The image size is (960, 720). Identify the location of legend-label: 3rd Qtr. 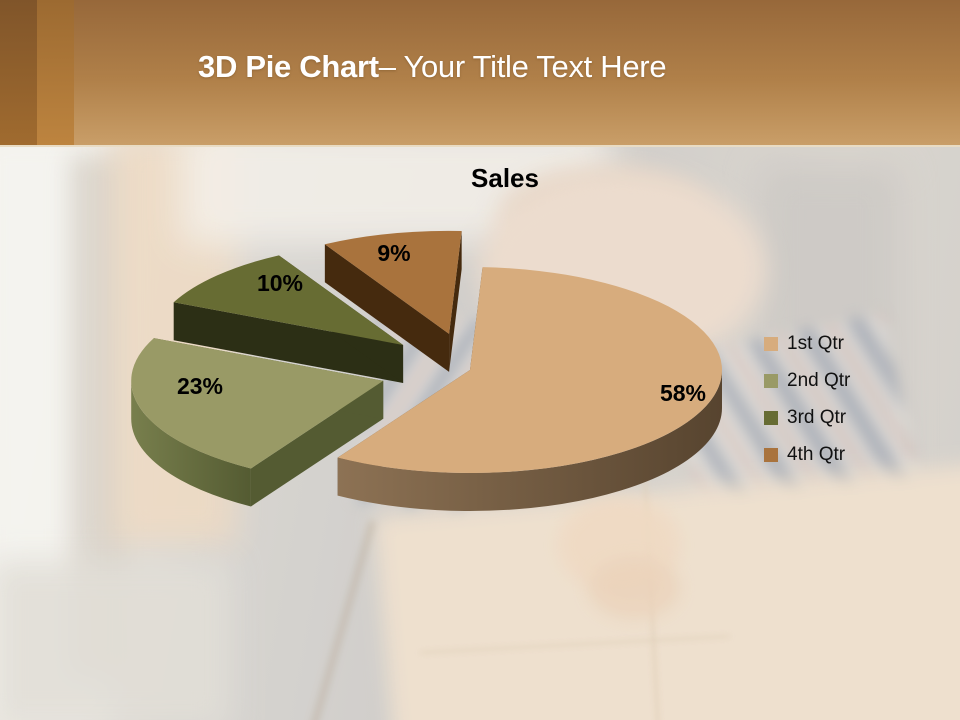
(817, 417).